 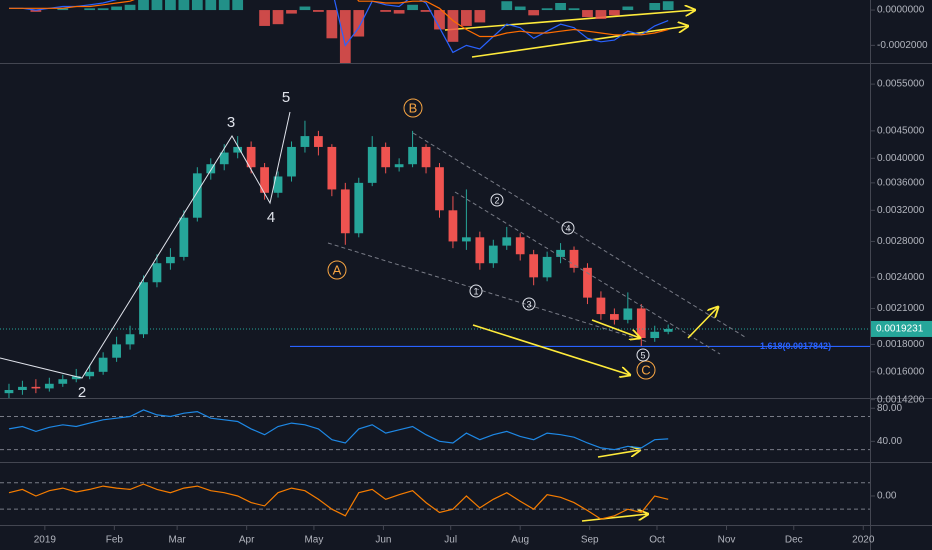 I want to click on y-tick-label: 0.0045000, so click(x=901, y=131).